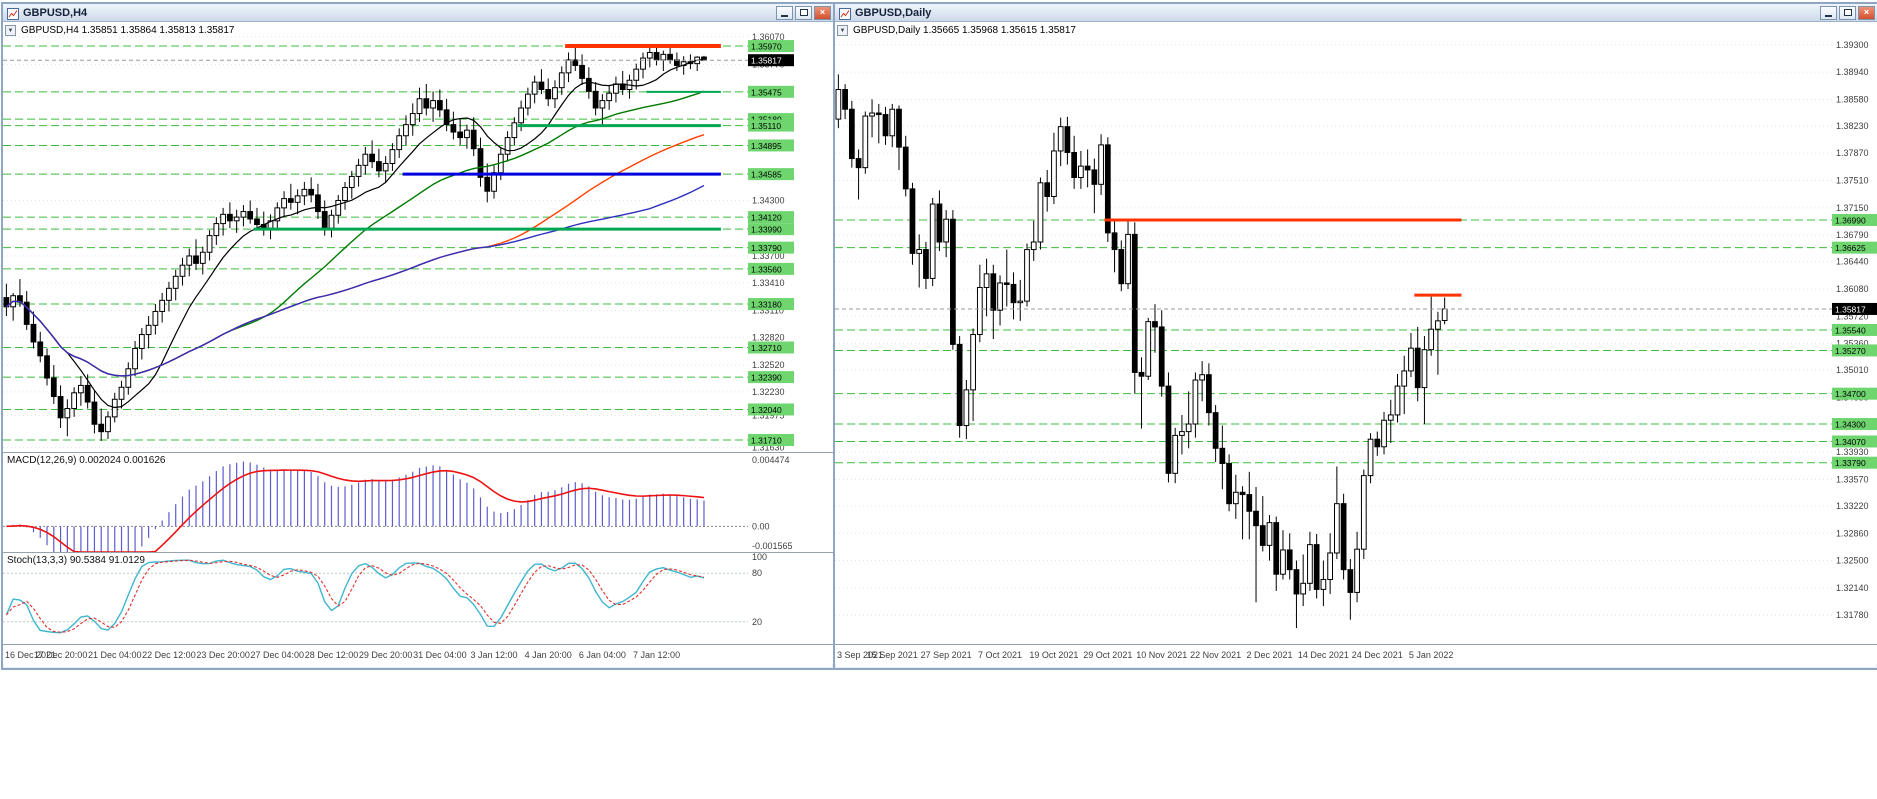  I want to click on svg-text: 6 Jan 04:00, so click(602, 655).